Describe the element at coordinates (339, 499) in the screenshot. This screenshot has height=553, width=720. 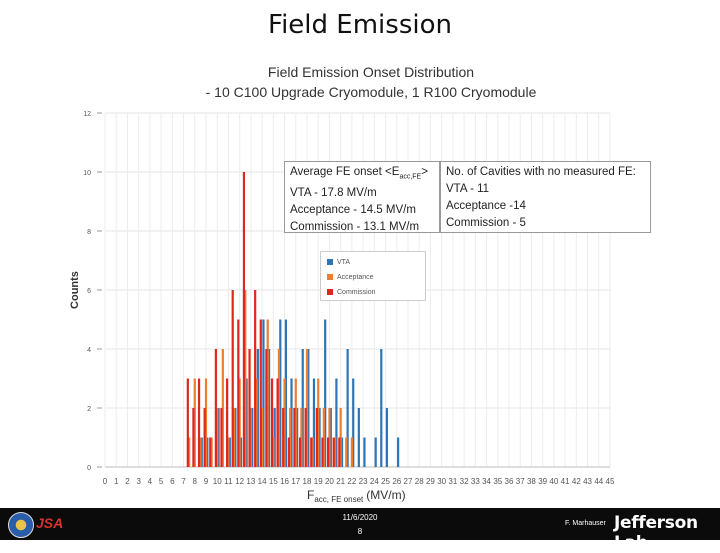
I see `x-axis-label-sub: acc, FE onset` at that location.